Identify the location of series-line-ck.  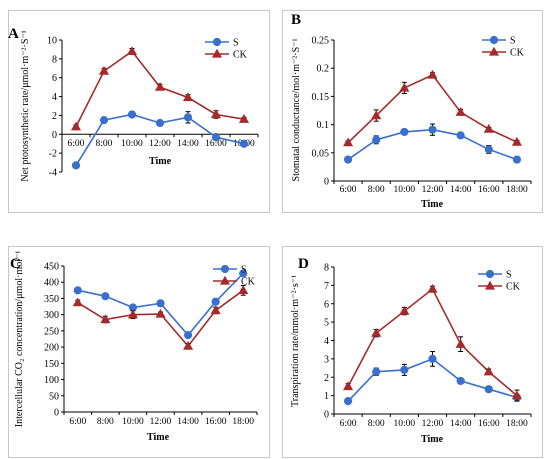
(432, 342).